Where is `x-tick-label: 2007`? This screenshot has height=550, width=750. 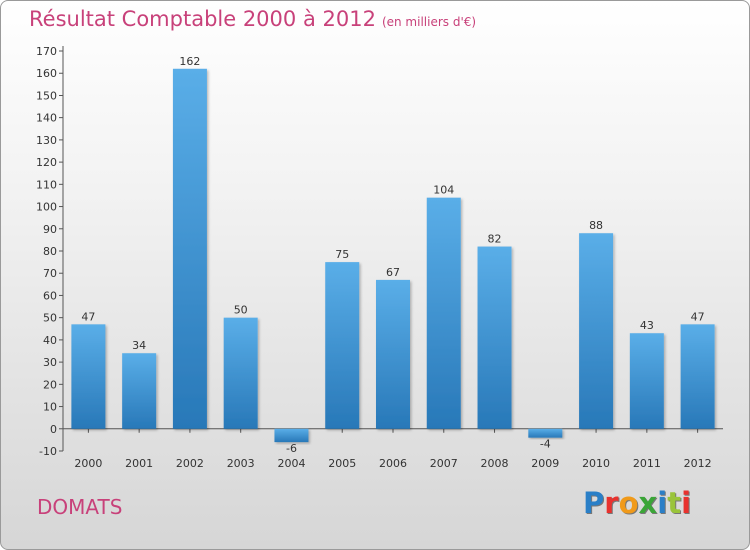 x-tick-label: 2007 is located at coordinates (444, 463).